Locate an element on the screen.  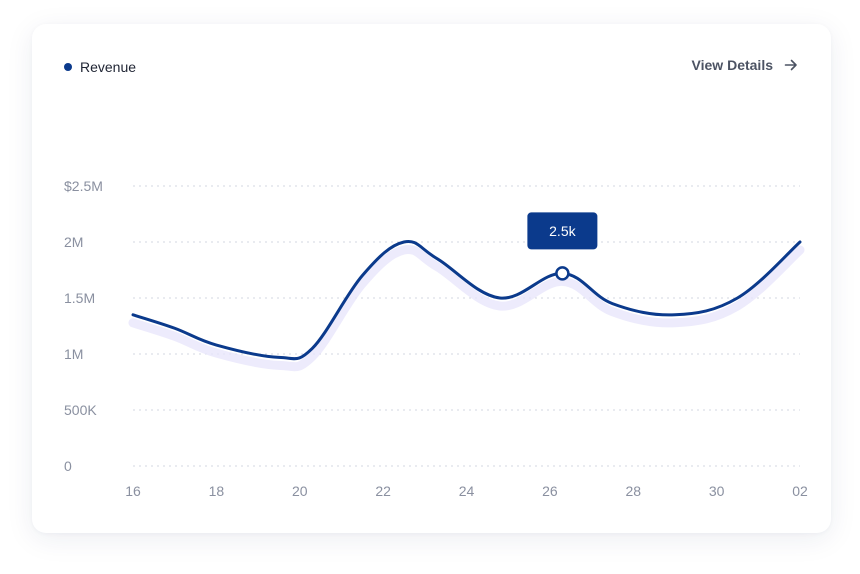
x-tick-label: 18 is located at coordinates (217, 491).